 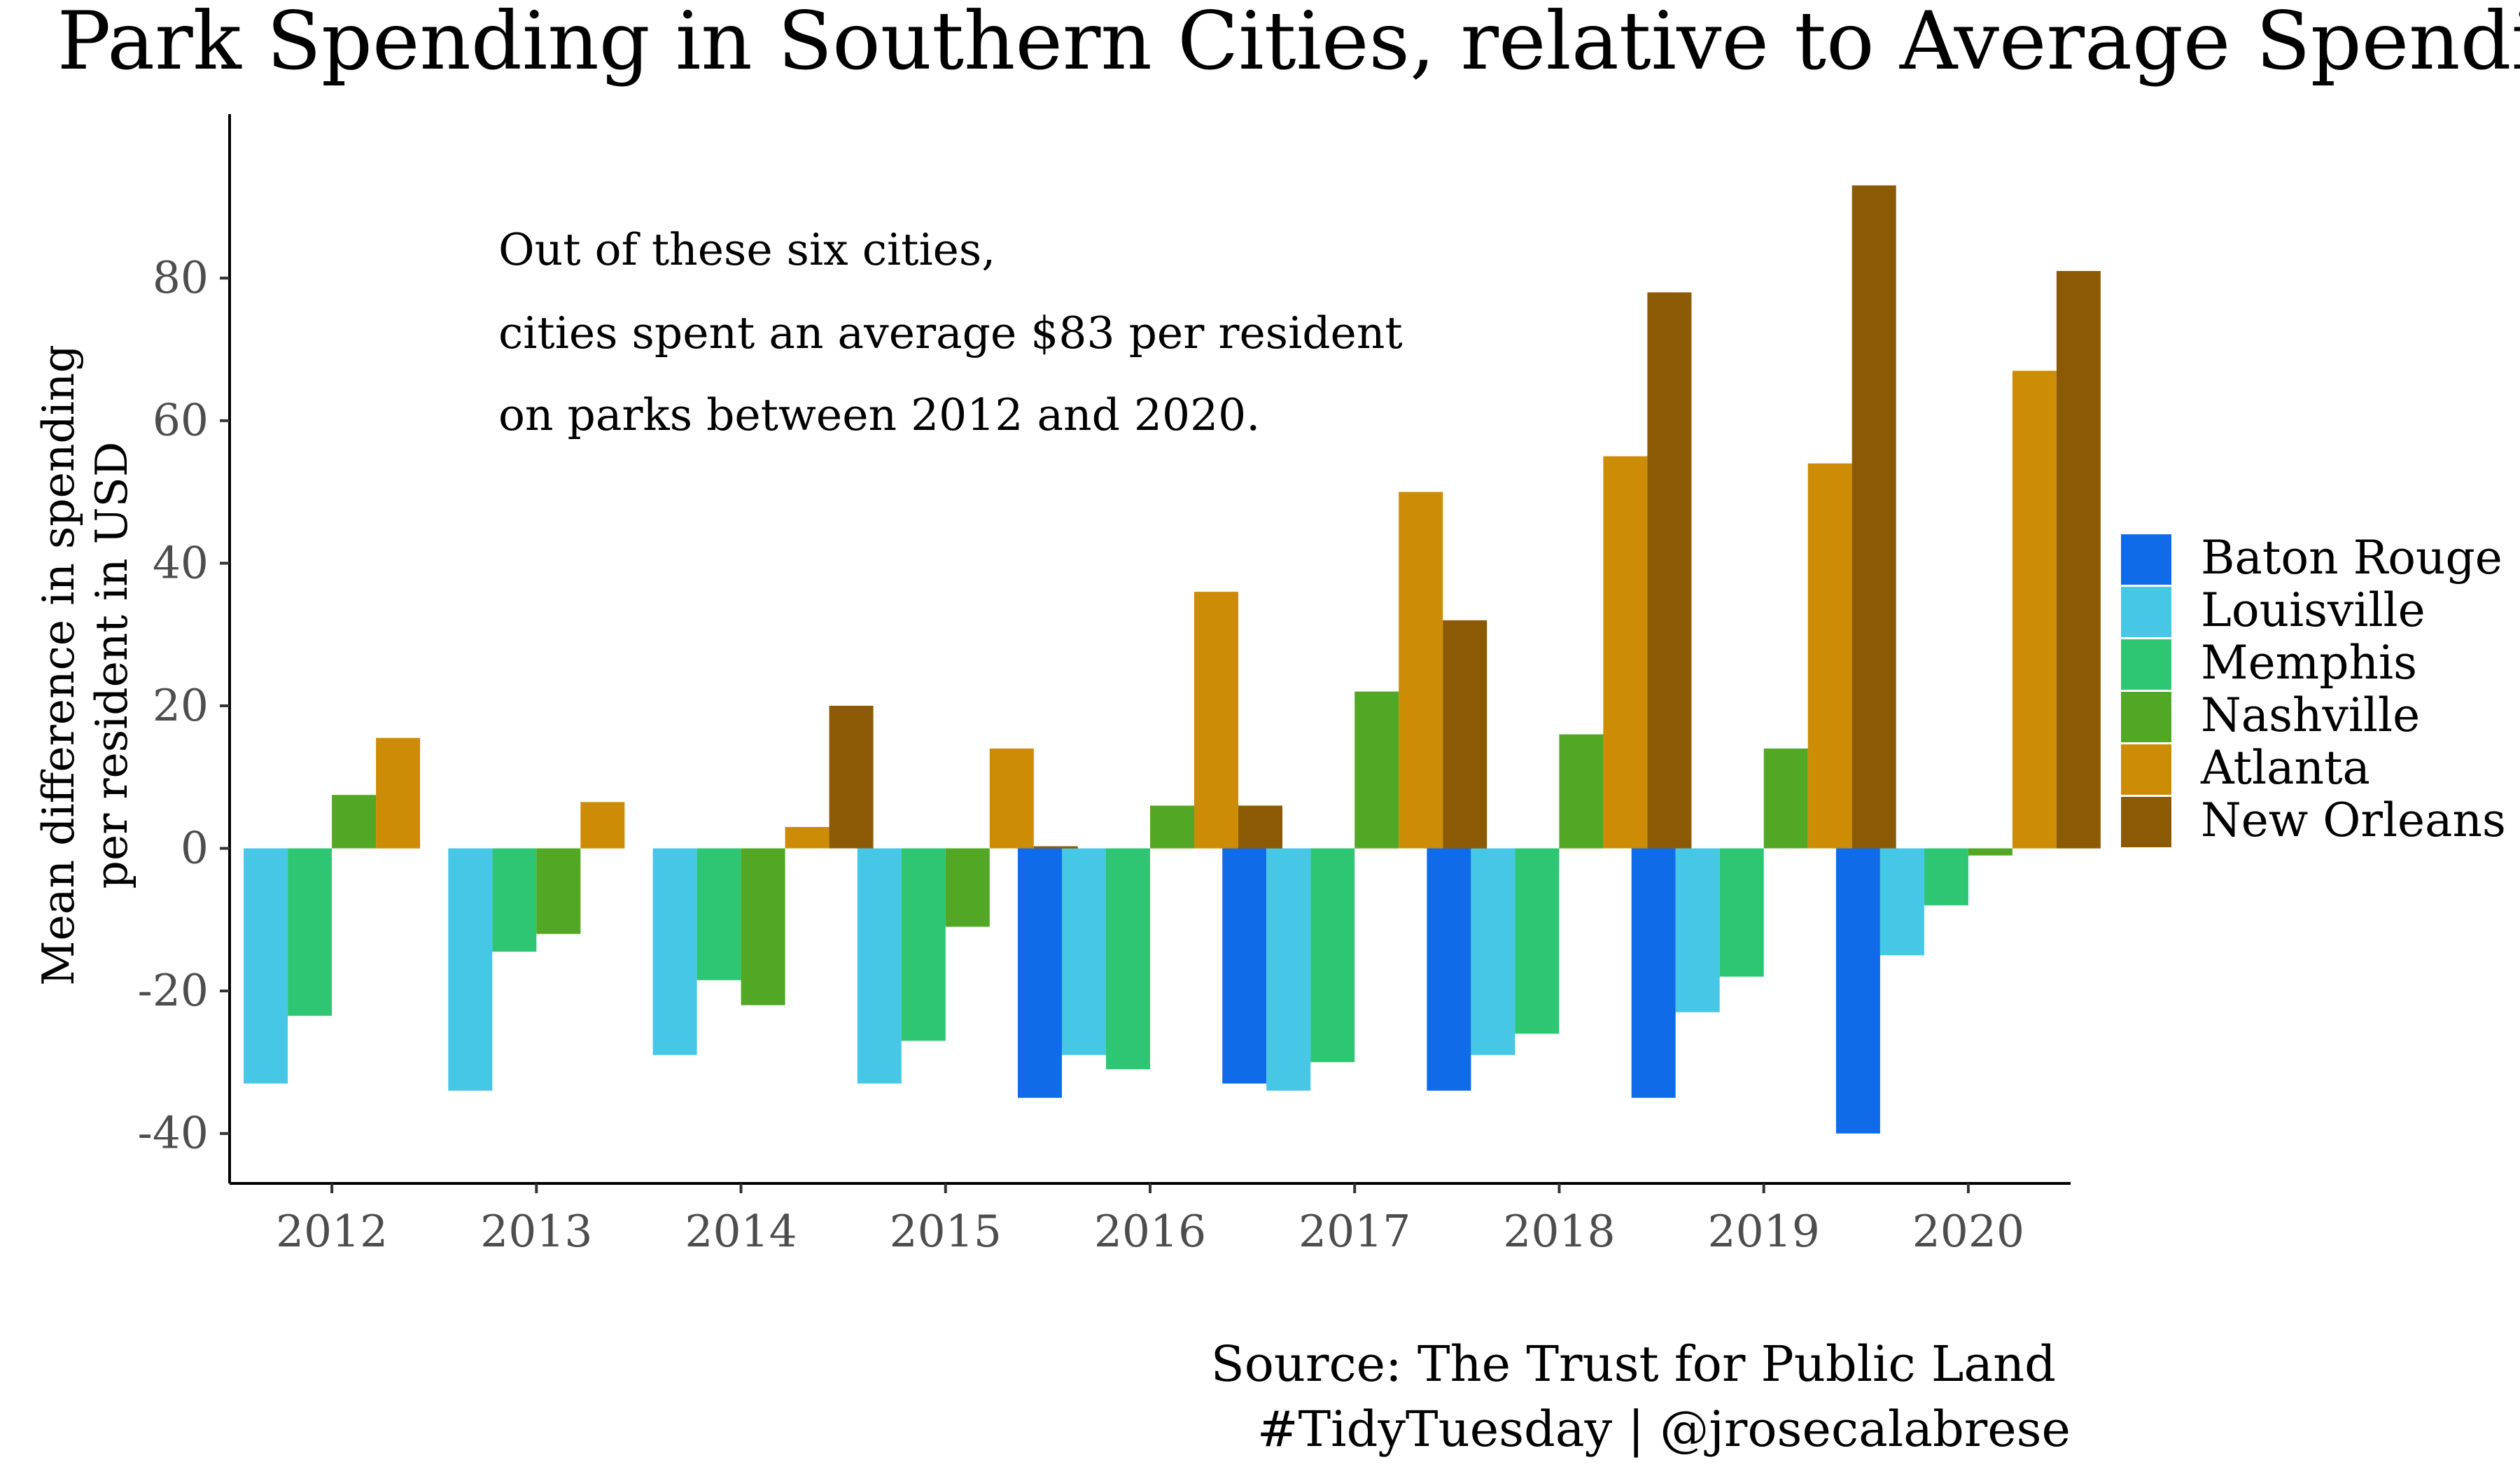 I want to click on legend-label: Atlanta, so click(x=2285, y=768).